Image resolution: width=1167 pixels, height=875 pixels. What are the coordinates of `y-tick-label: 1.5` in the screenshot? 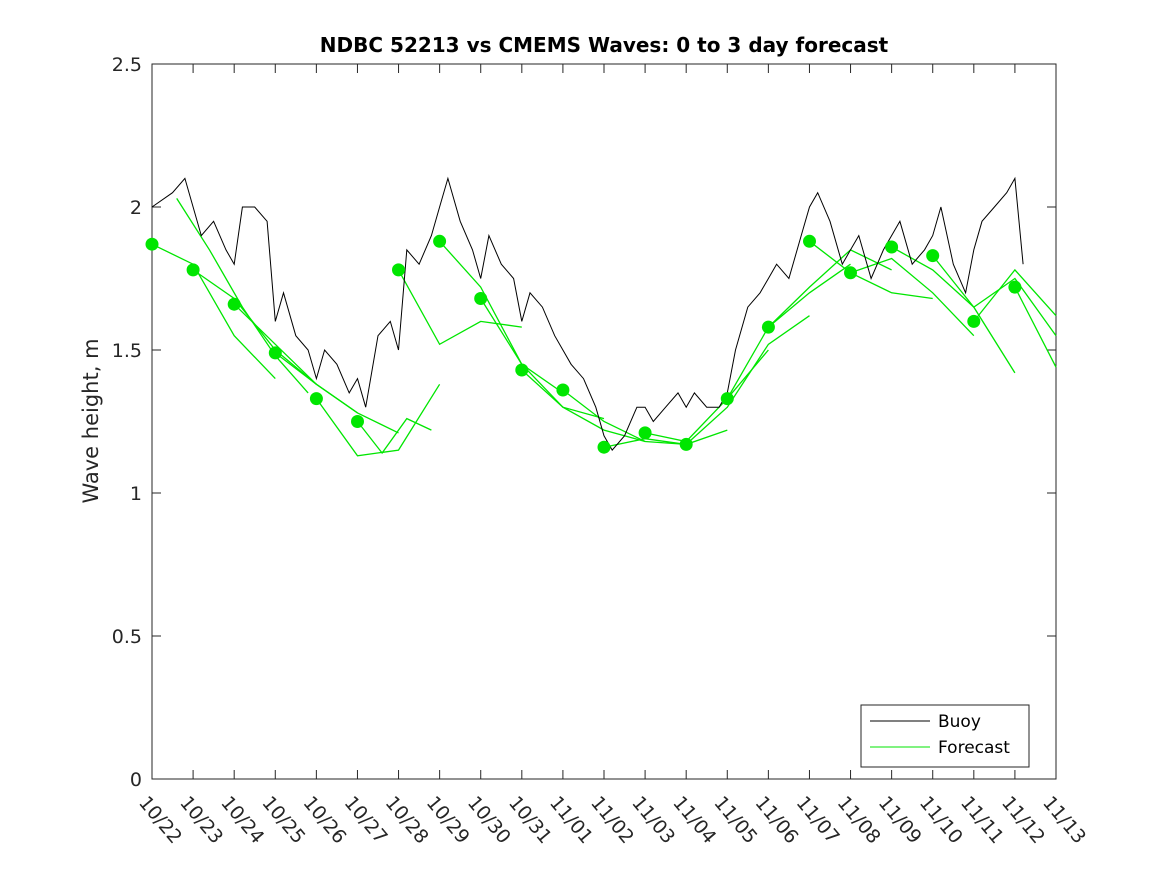 It's located at (127, 351).